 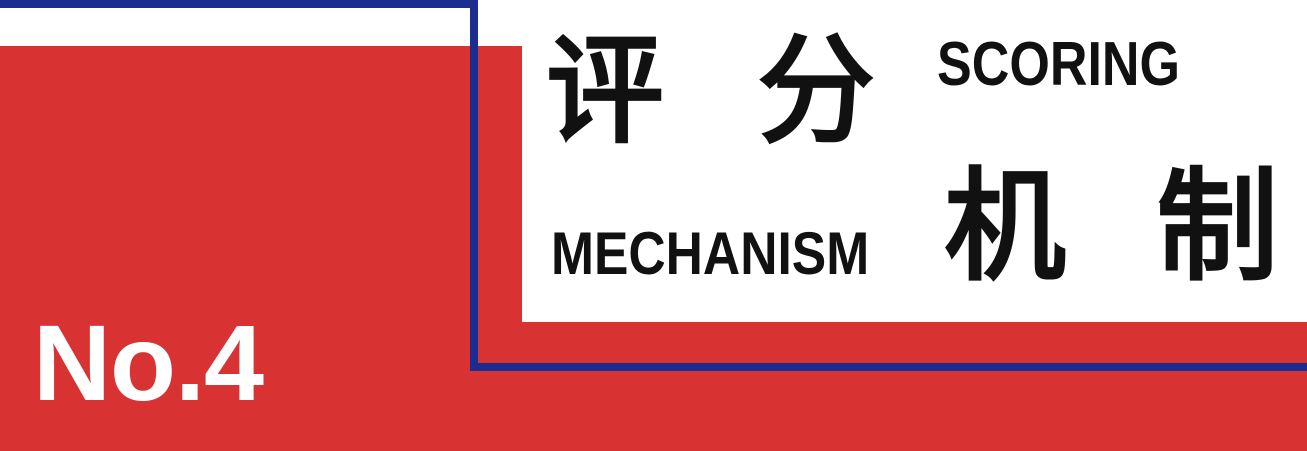 I want to click on section-number-label: No.4, so click(x=148, y=362).